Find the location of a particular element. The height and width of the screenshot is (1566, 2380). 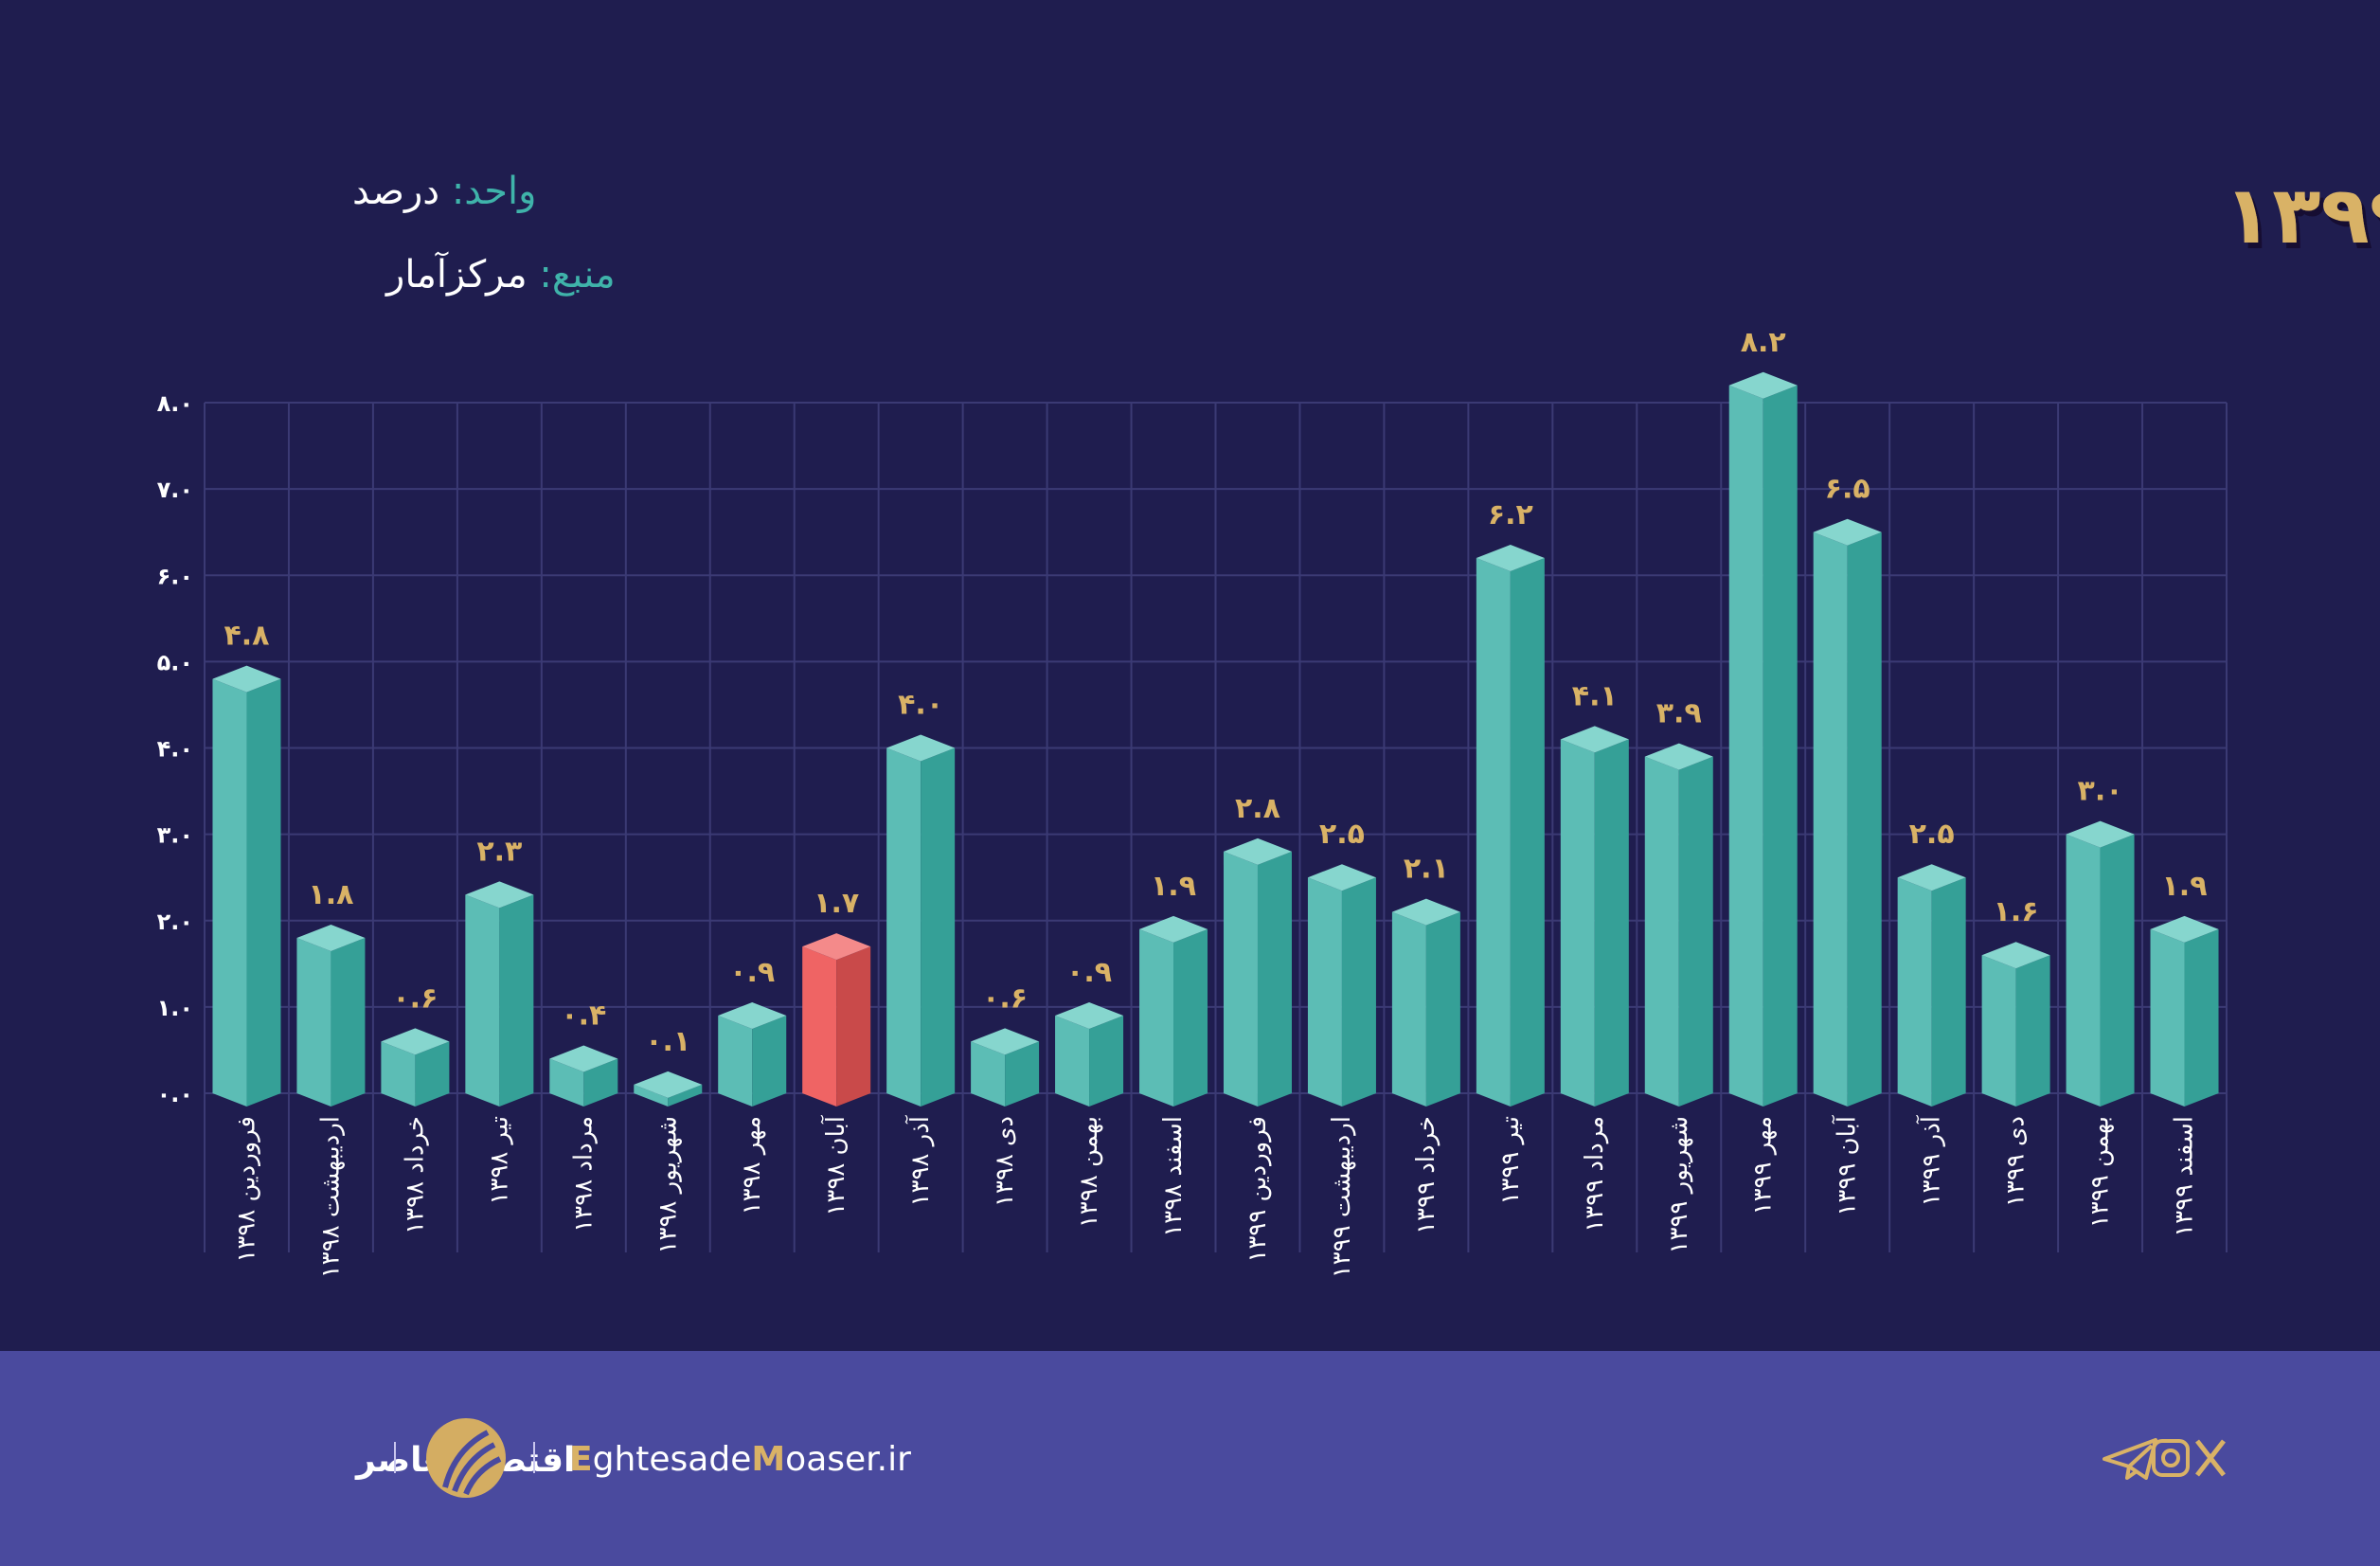

source-label: منبع: is located at coordinates (577, 275).